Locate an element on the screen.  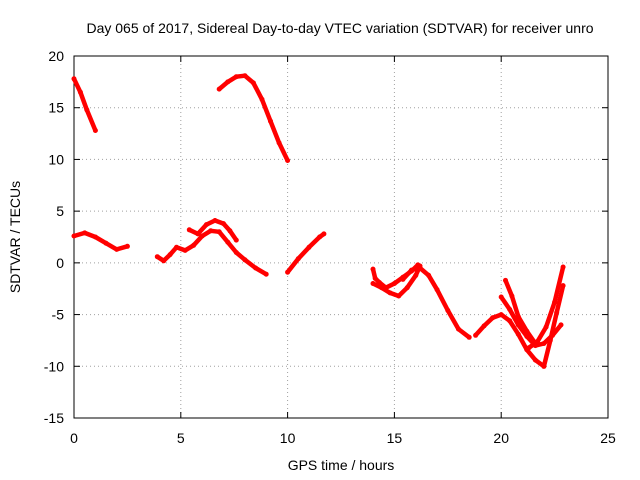
y-tick-label: 10 is located at coordinates (56, 159).